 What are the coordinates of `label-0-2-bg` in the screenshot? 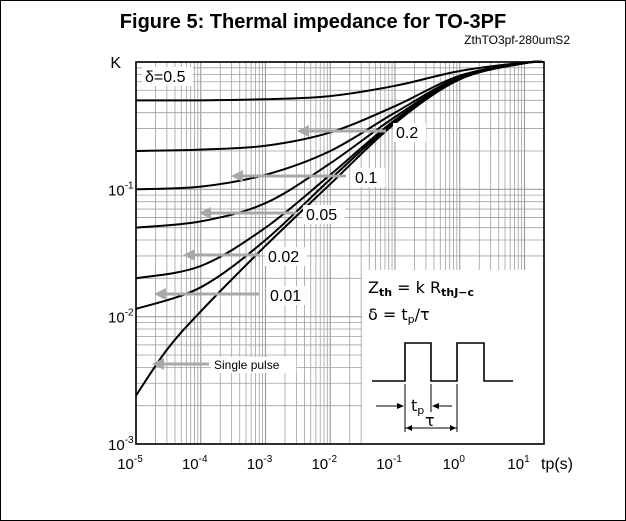 It's located at (409, 132).